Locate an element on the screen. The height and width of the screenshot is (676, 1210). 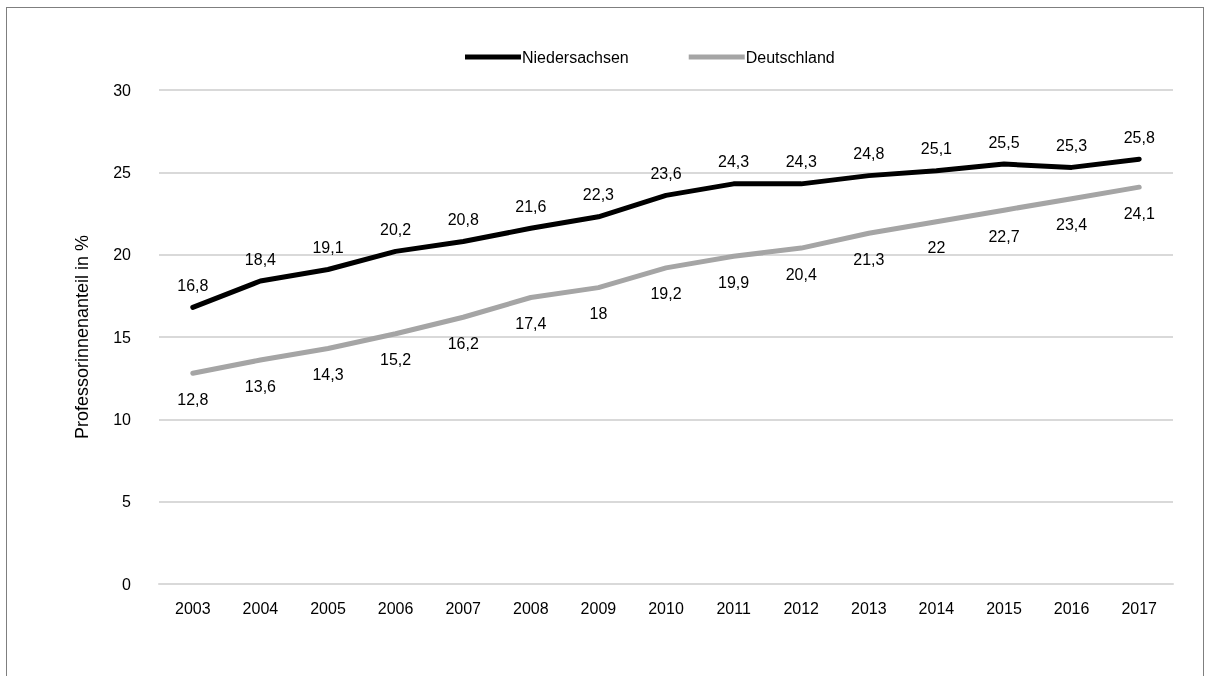
x-tick-label: 2011 is located at coordinates (733, 608).